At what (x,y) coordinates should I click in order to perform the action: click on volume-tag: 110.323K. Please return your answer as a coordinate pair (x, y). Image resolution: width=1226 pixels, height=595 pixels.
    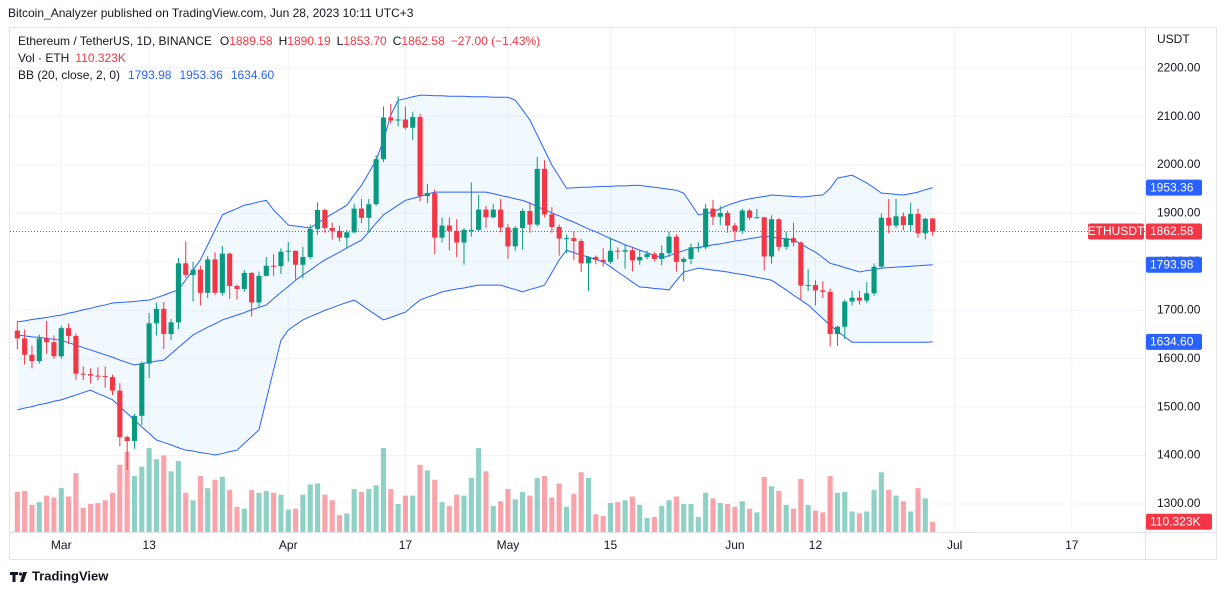
    Looking at the image, I should click on (1175, 521).